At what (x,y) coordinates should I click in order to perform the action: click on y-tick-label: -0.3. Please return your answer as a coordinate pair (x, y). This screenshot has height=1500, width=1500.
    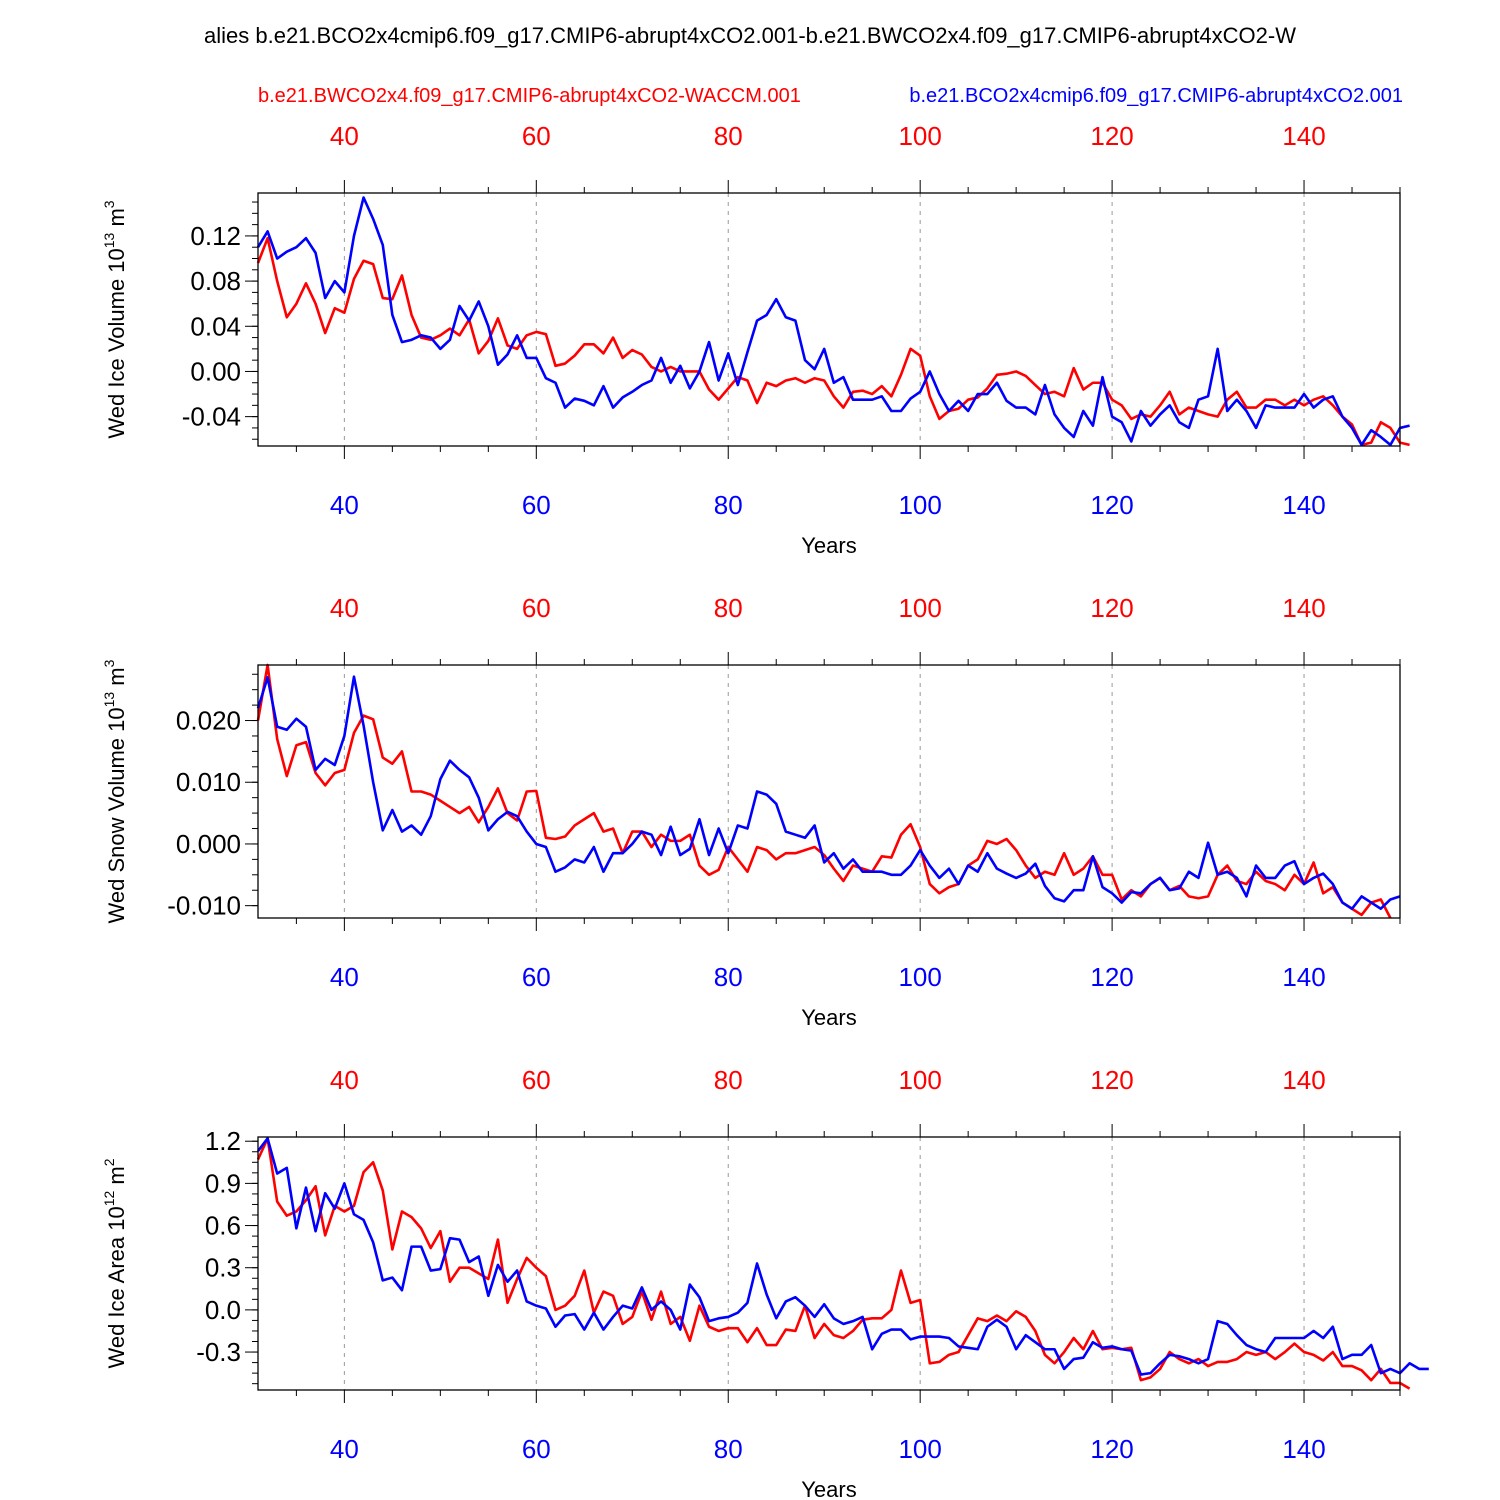
    Looking at the image, I should click on (218, 1352).